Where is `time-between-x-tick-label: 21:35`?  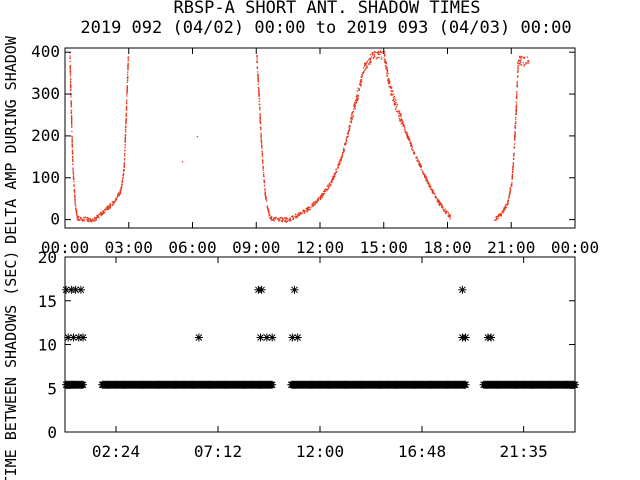 time-between-x-tick-label: 21:35 is located at coordinates (524, 451).